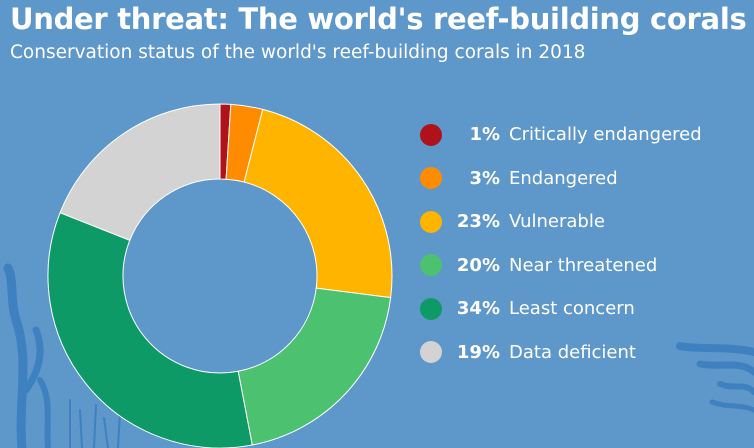 The image size is (754, 448). I want to click on legend-item: 19% Data deficient, so click(561, 353).